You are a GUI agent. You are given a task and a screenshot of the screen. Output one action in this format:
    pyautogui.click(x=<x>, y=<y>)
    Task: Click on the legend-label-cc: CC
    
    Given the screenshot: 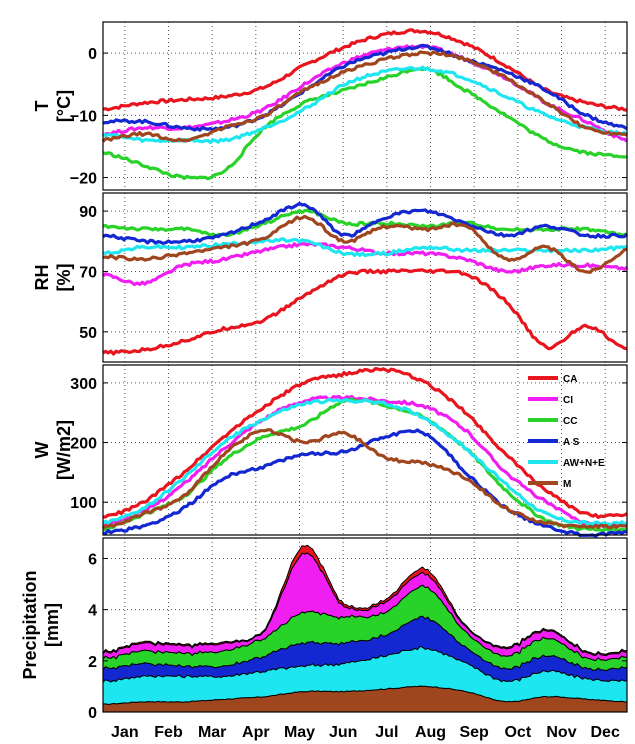 What is the action you would take?
    pyautogui.click(x=570, y=421)
    